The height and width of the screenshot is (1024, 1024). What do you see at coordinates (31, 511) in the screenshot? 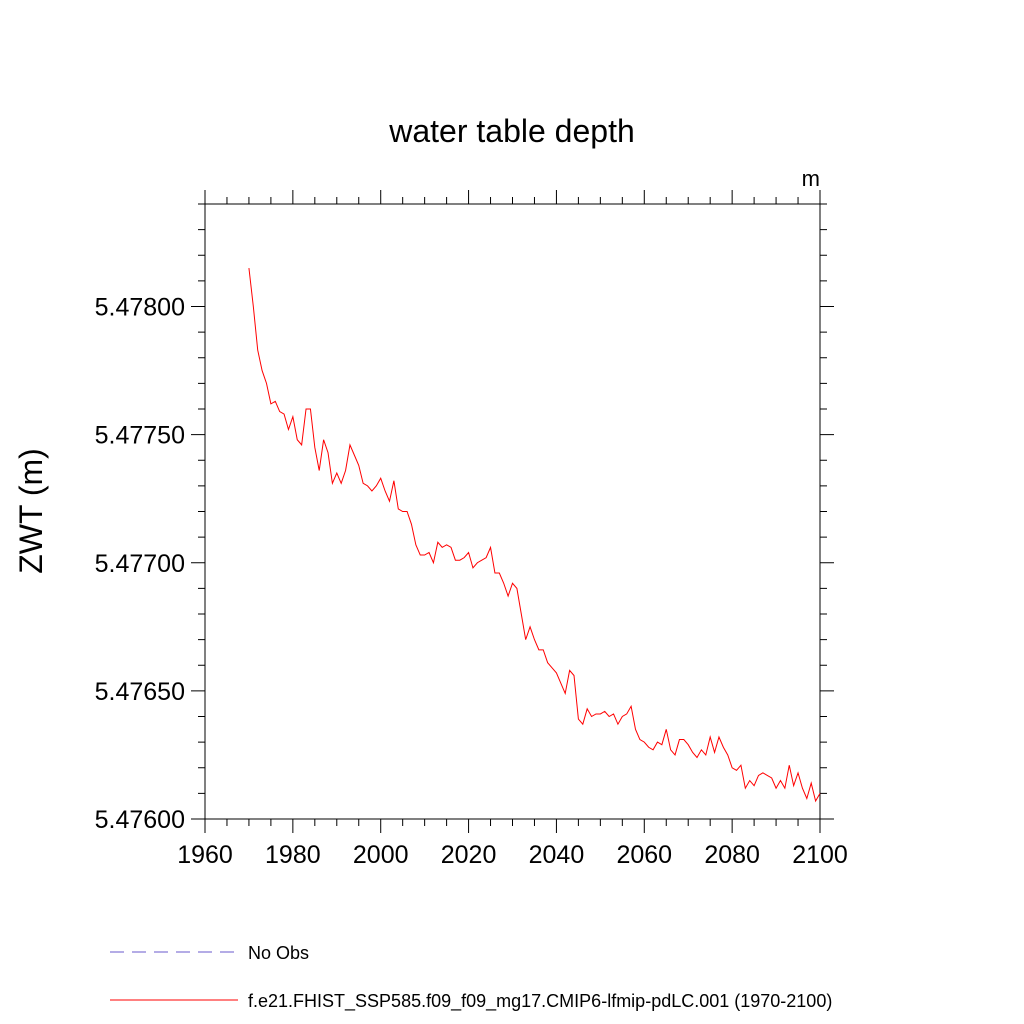
I see `y-axis-label: ZWT (m)` at bounding box center [31, 511].